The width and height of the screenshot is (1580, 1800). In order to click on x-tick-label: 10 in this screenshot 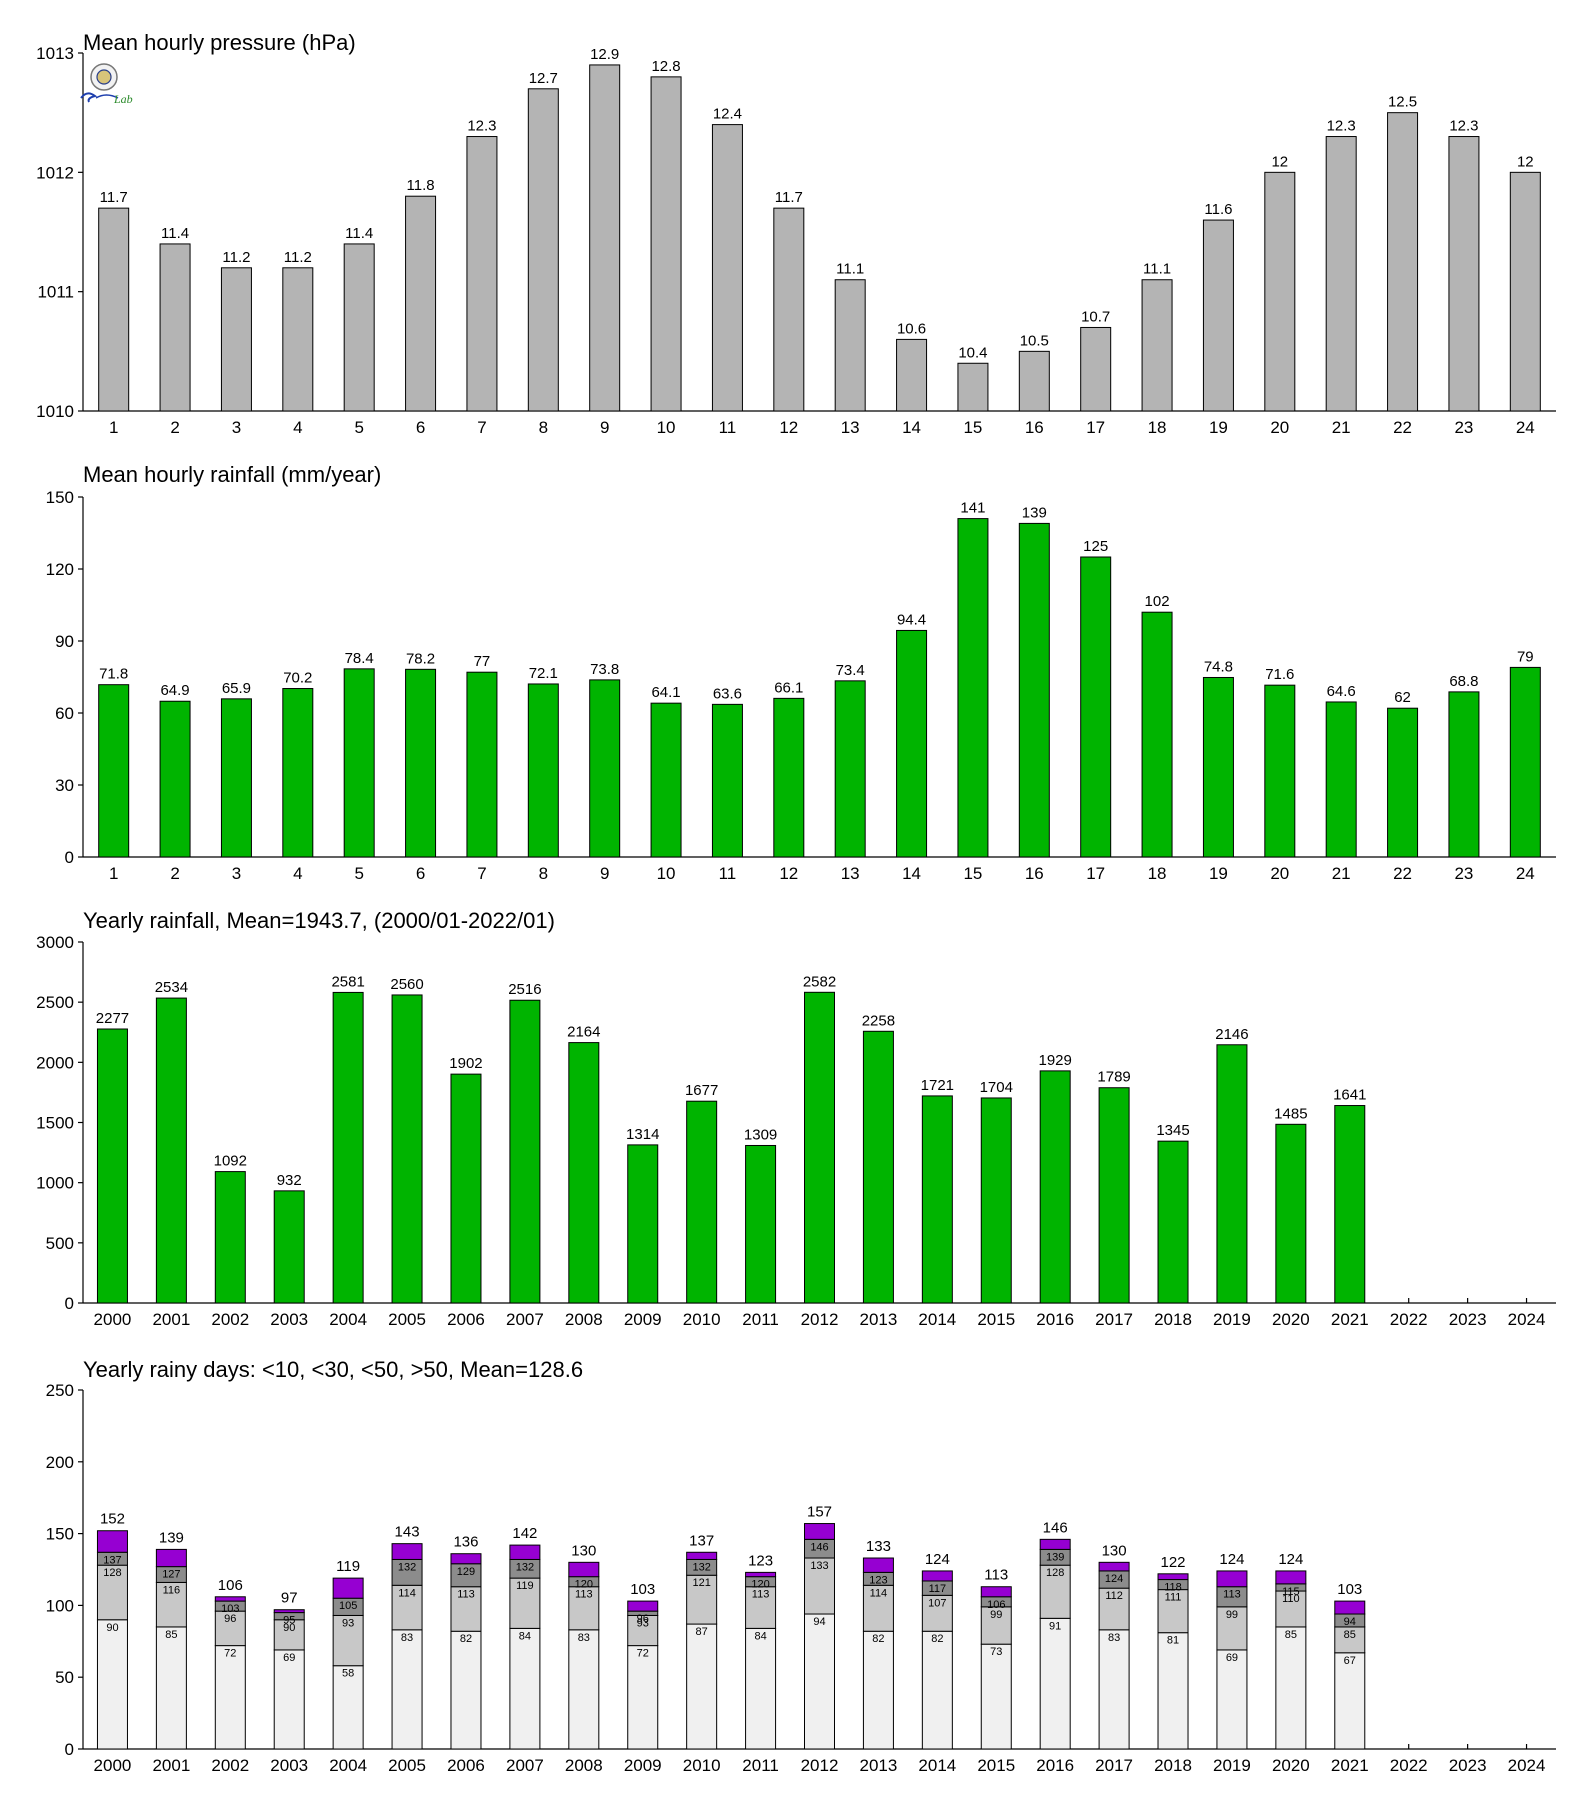, I will do `click(666, 873)`.